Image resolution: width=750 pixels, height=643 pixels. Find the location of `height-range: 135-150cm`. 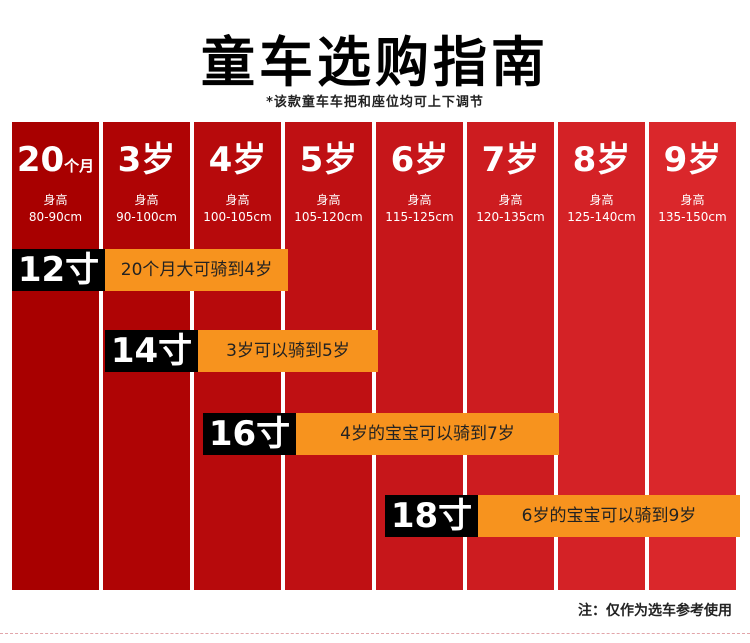

height-range: 135-150cm is located at coordinates (692, 217).